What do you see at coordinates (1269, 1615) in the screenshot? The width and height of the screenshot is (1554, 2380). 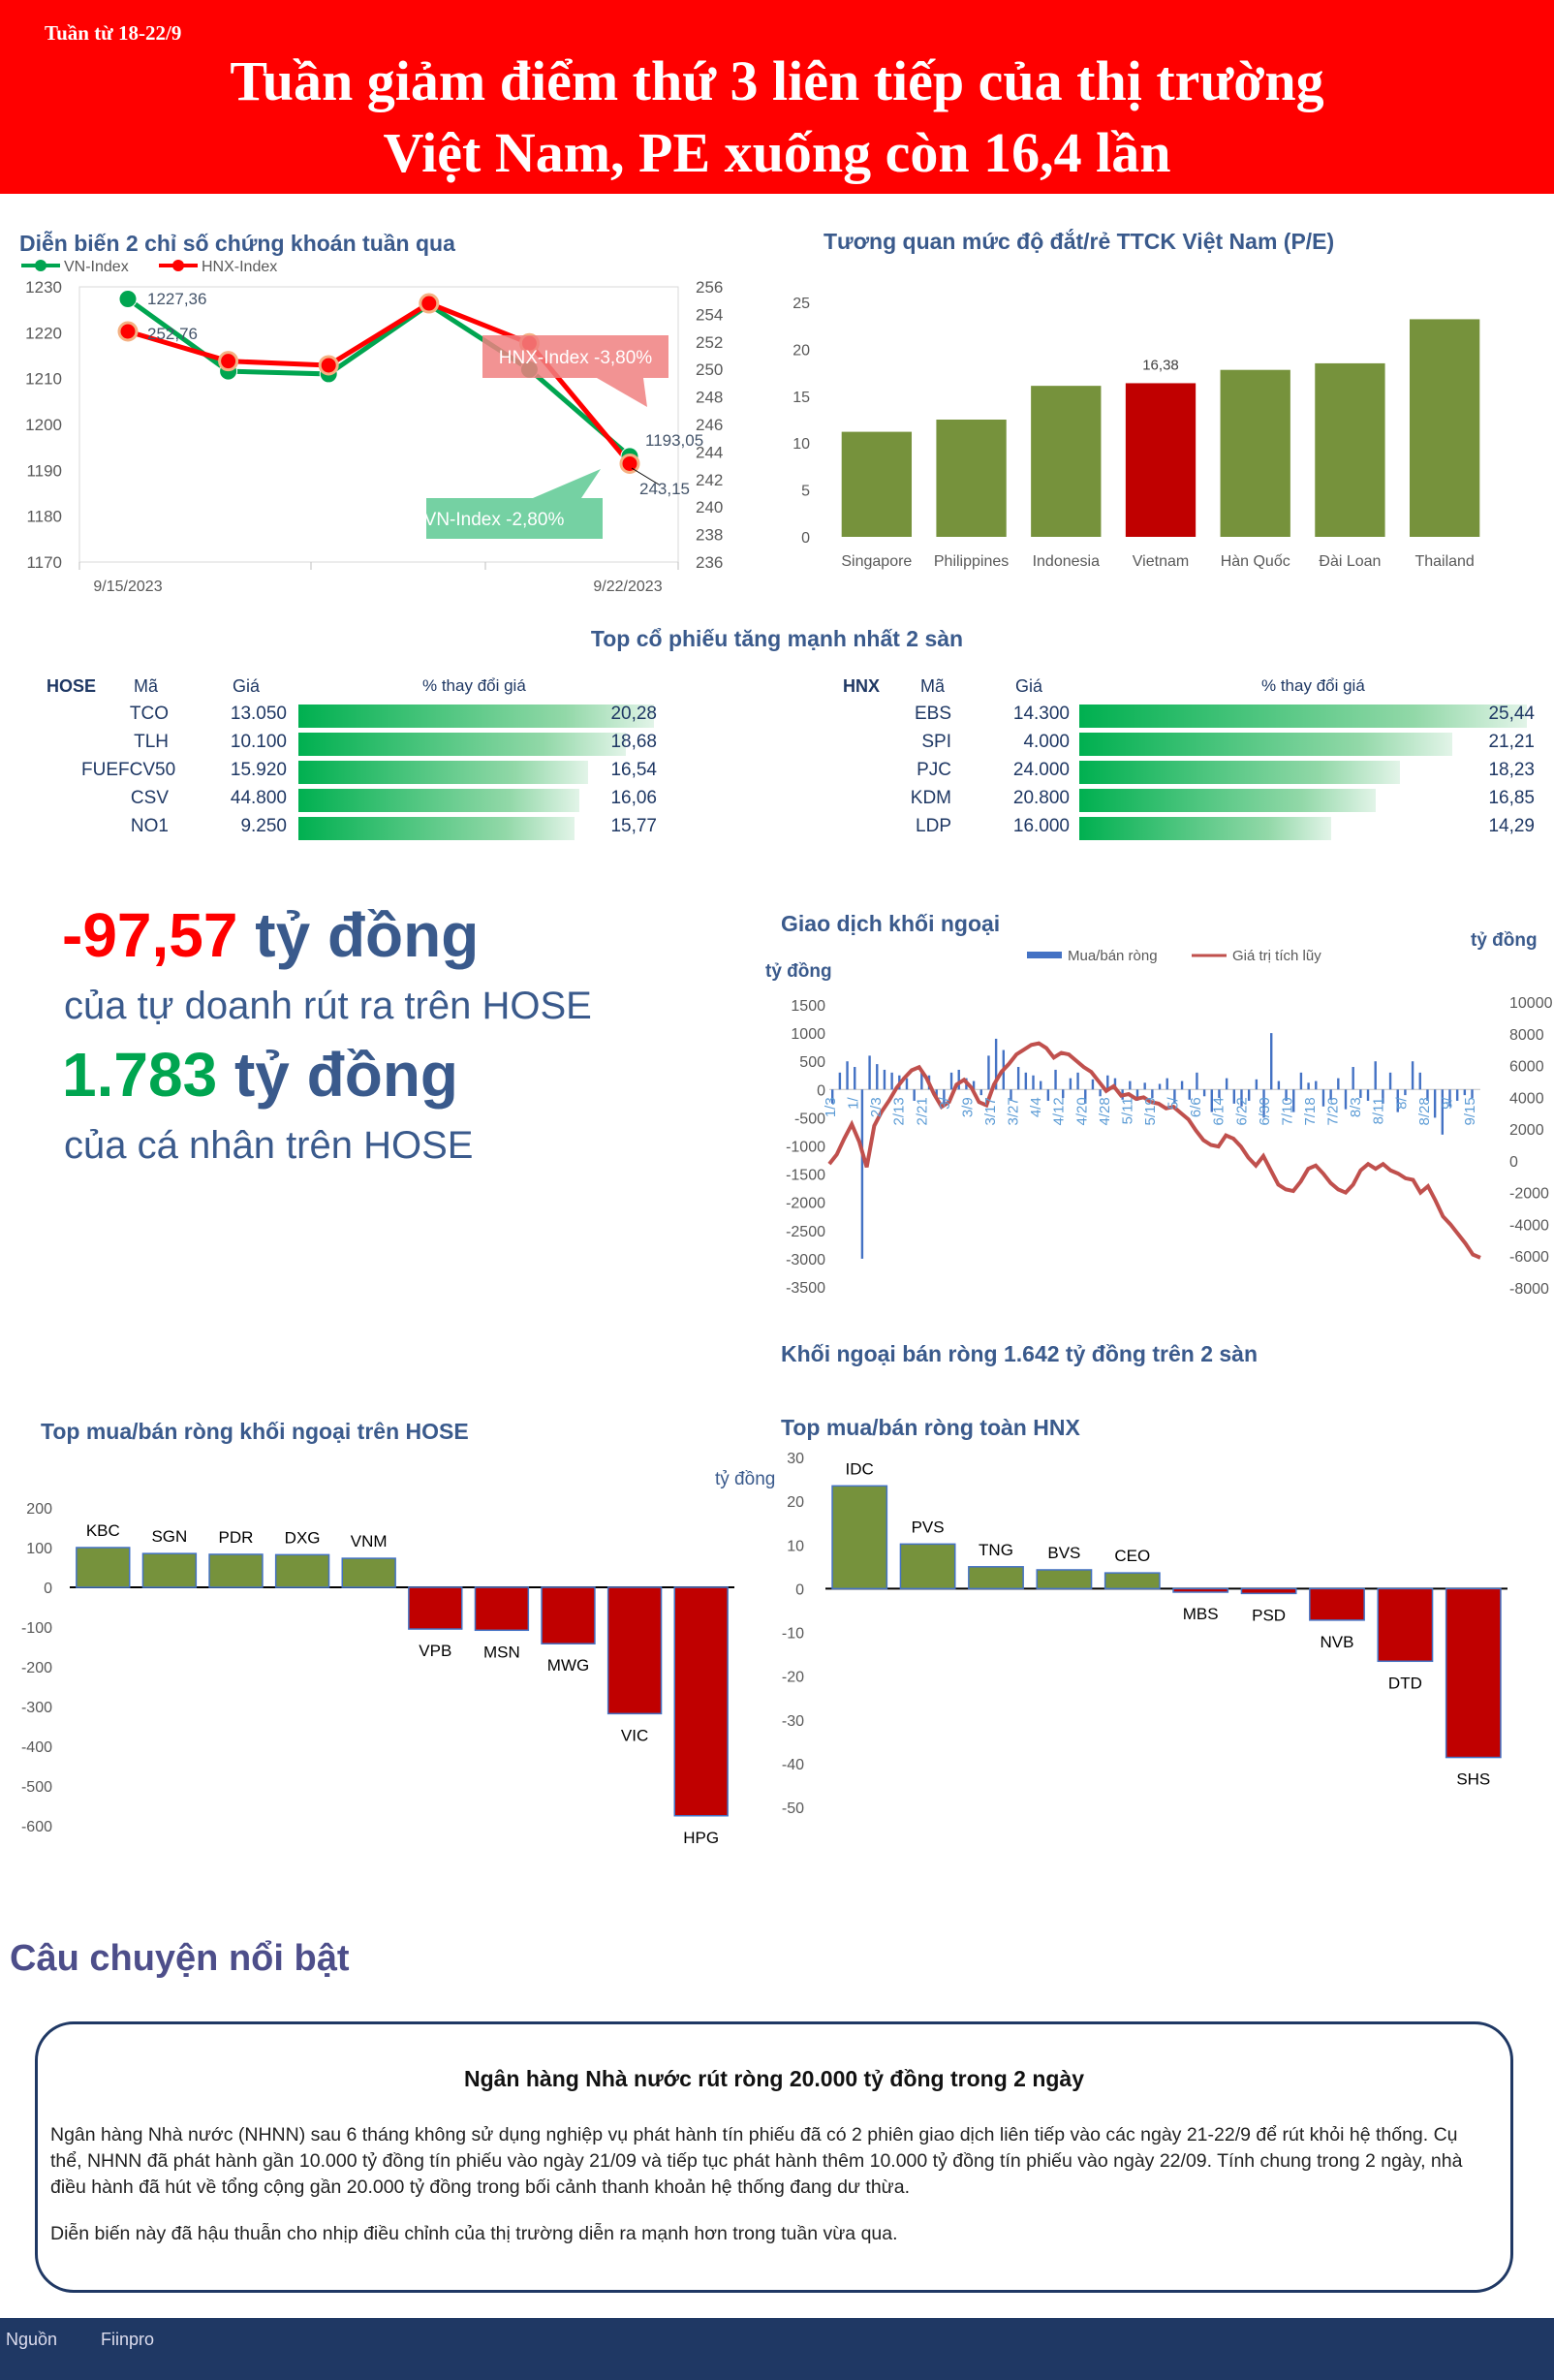 I see `hnx-foreign-bar-label: PSD` at bounding box center [1269, 1615].